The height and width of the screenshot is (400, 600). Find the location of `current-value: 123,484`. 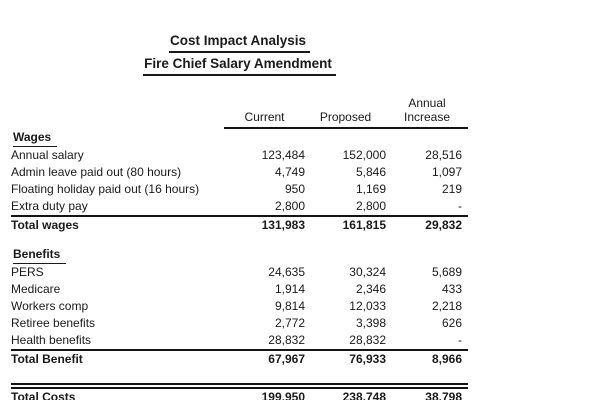

current-value: 123,484 is located at coordinates (283, 155).